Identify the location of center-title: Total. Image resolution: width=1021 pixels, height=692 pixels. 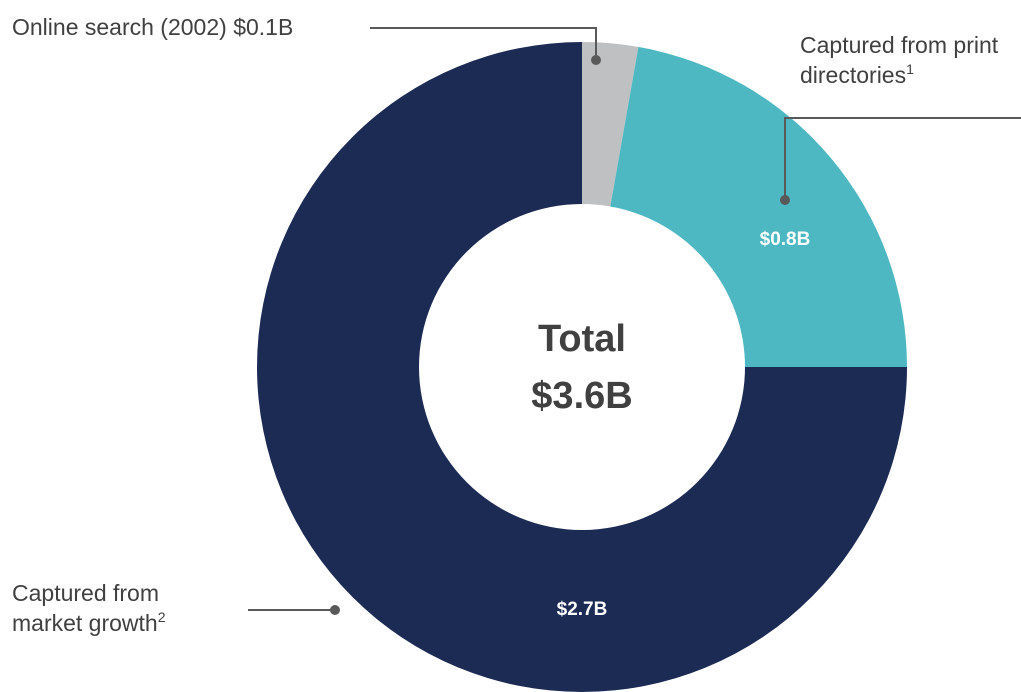
(582, 339).